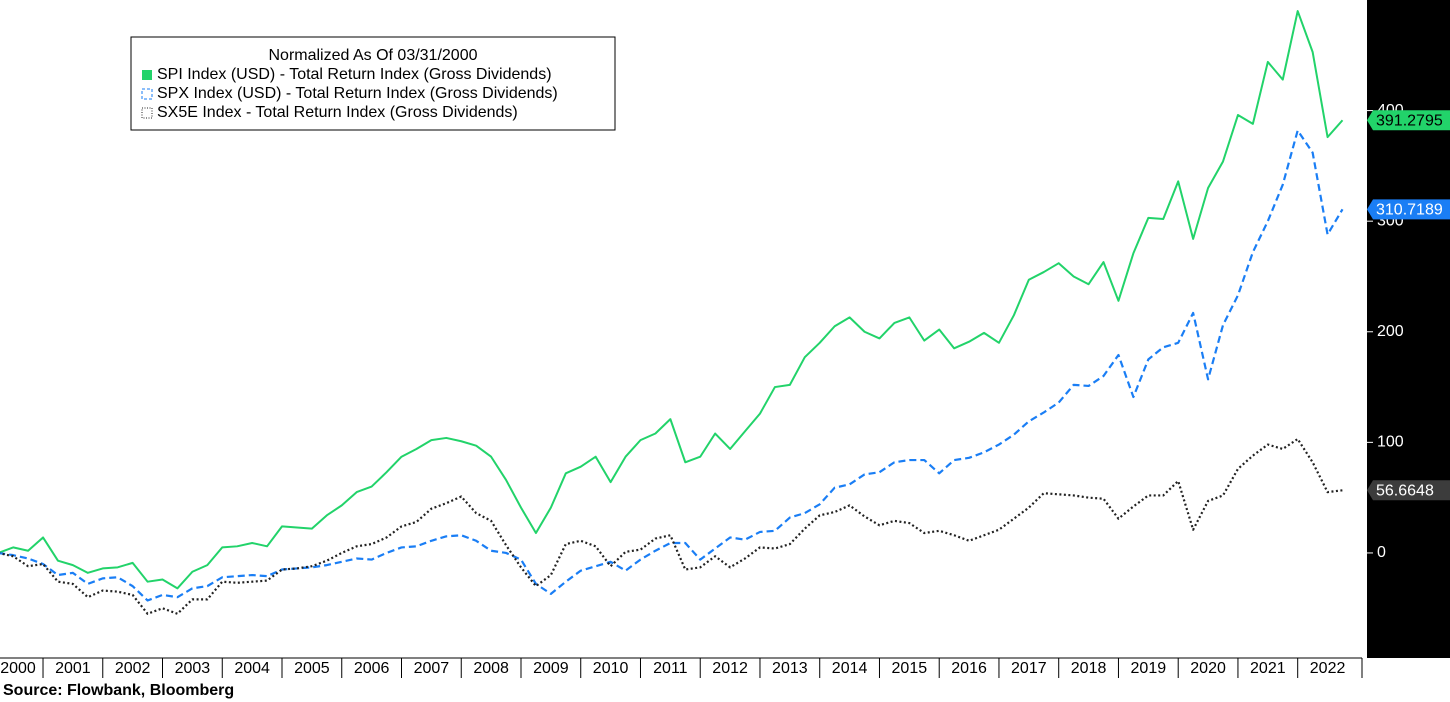  What do you see at coordinates (1405, 490) in the screenshot?
I see `last-value-label: 56.6648` at bounding box center [1405, 490].